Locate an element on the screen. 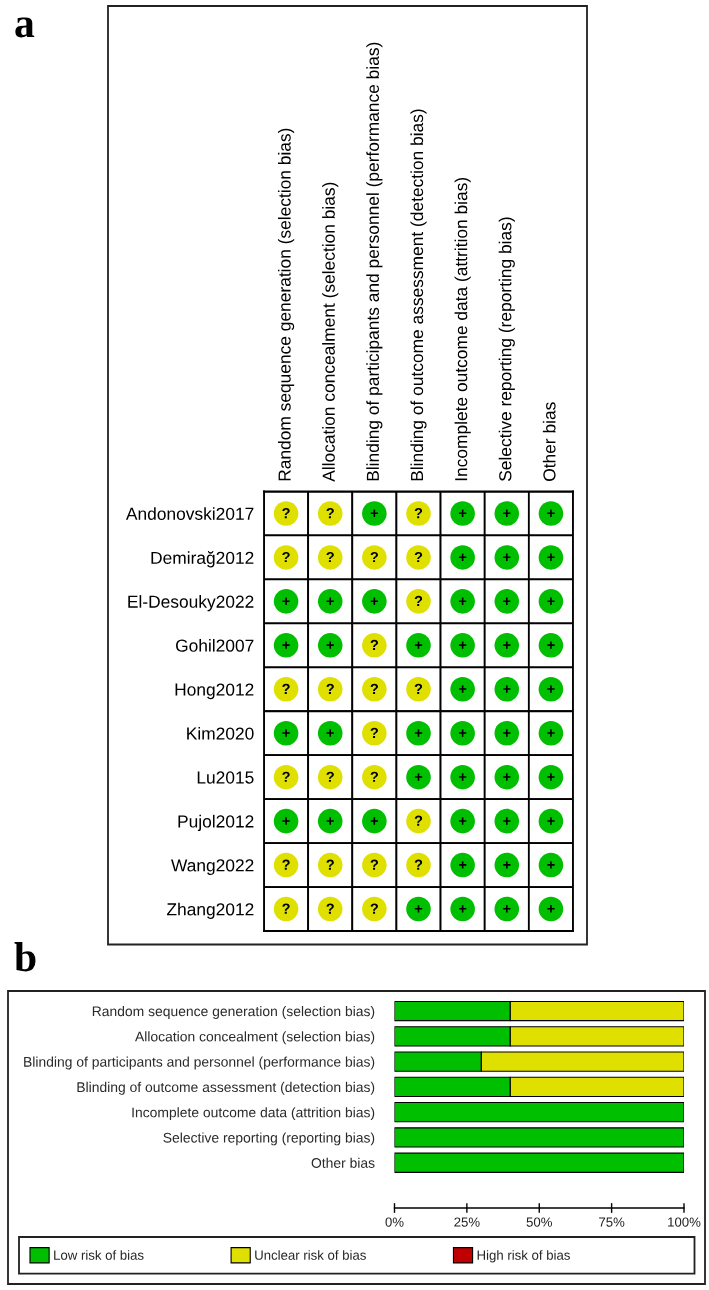 This screenshot has height=1290, width=709. y-tick-label: El-Desouky2022 is located at coordinates (191, 603).